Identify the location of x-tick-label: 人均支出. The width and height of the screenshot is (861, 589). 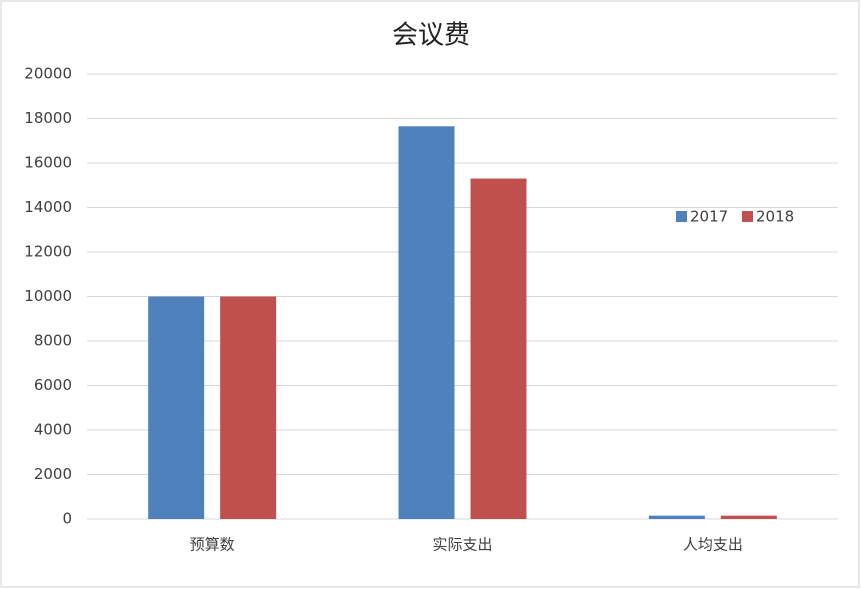
(713, 545).